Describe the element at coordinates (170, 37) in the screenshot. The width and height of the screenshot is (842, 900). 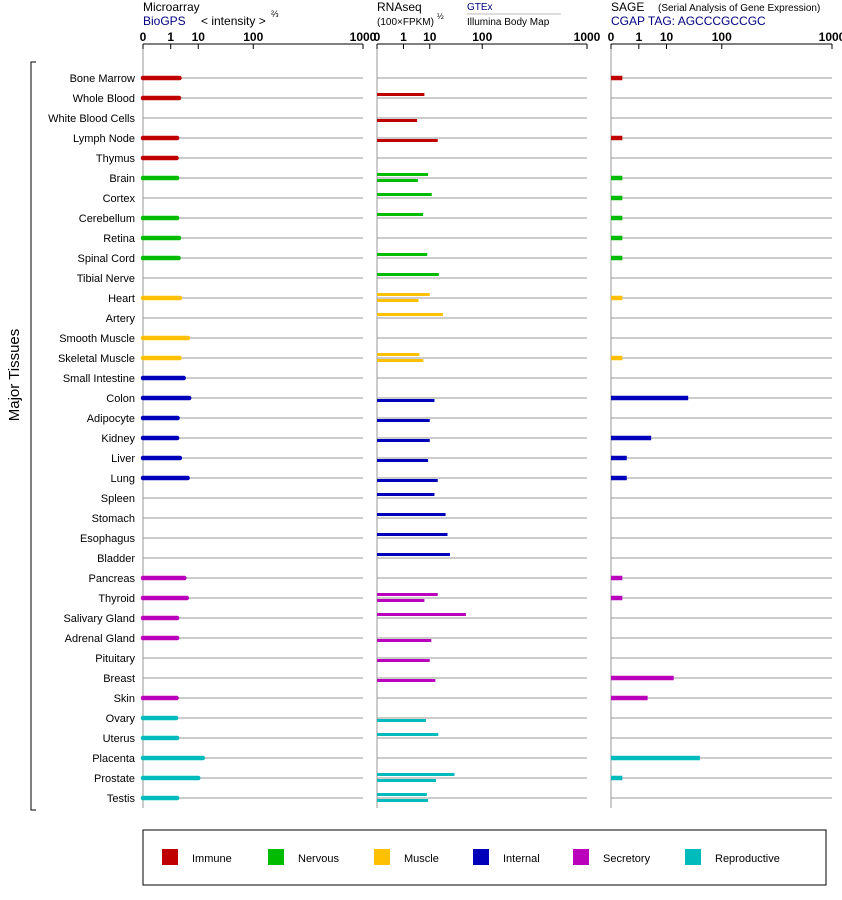
I see `microarray-tick-label: 1` at that location.